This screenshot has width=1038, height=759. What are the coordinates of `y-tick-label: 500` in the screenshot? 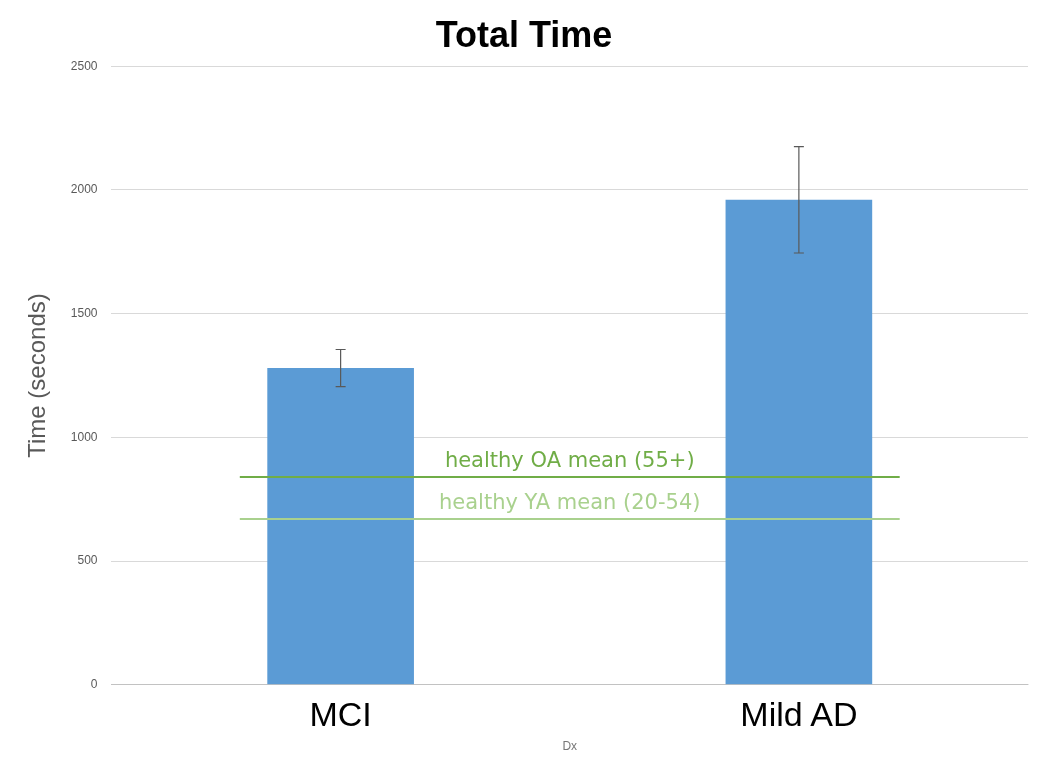 It's located at (87, 560).